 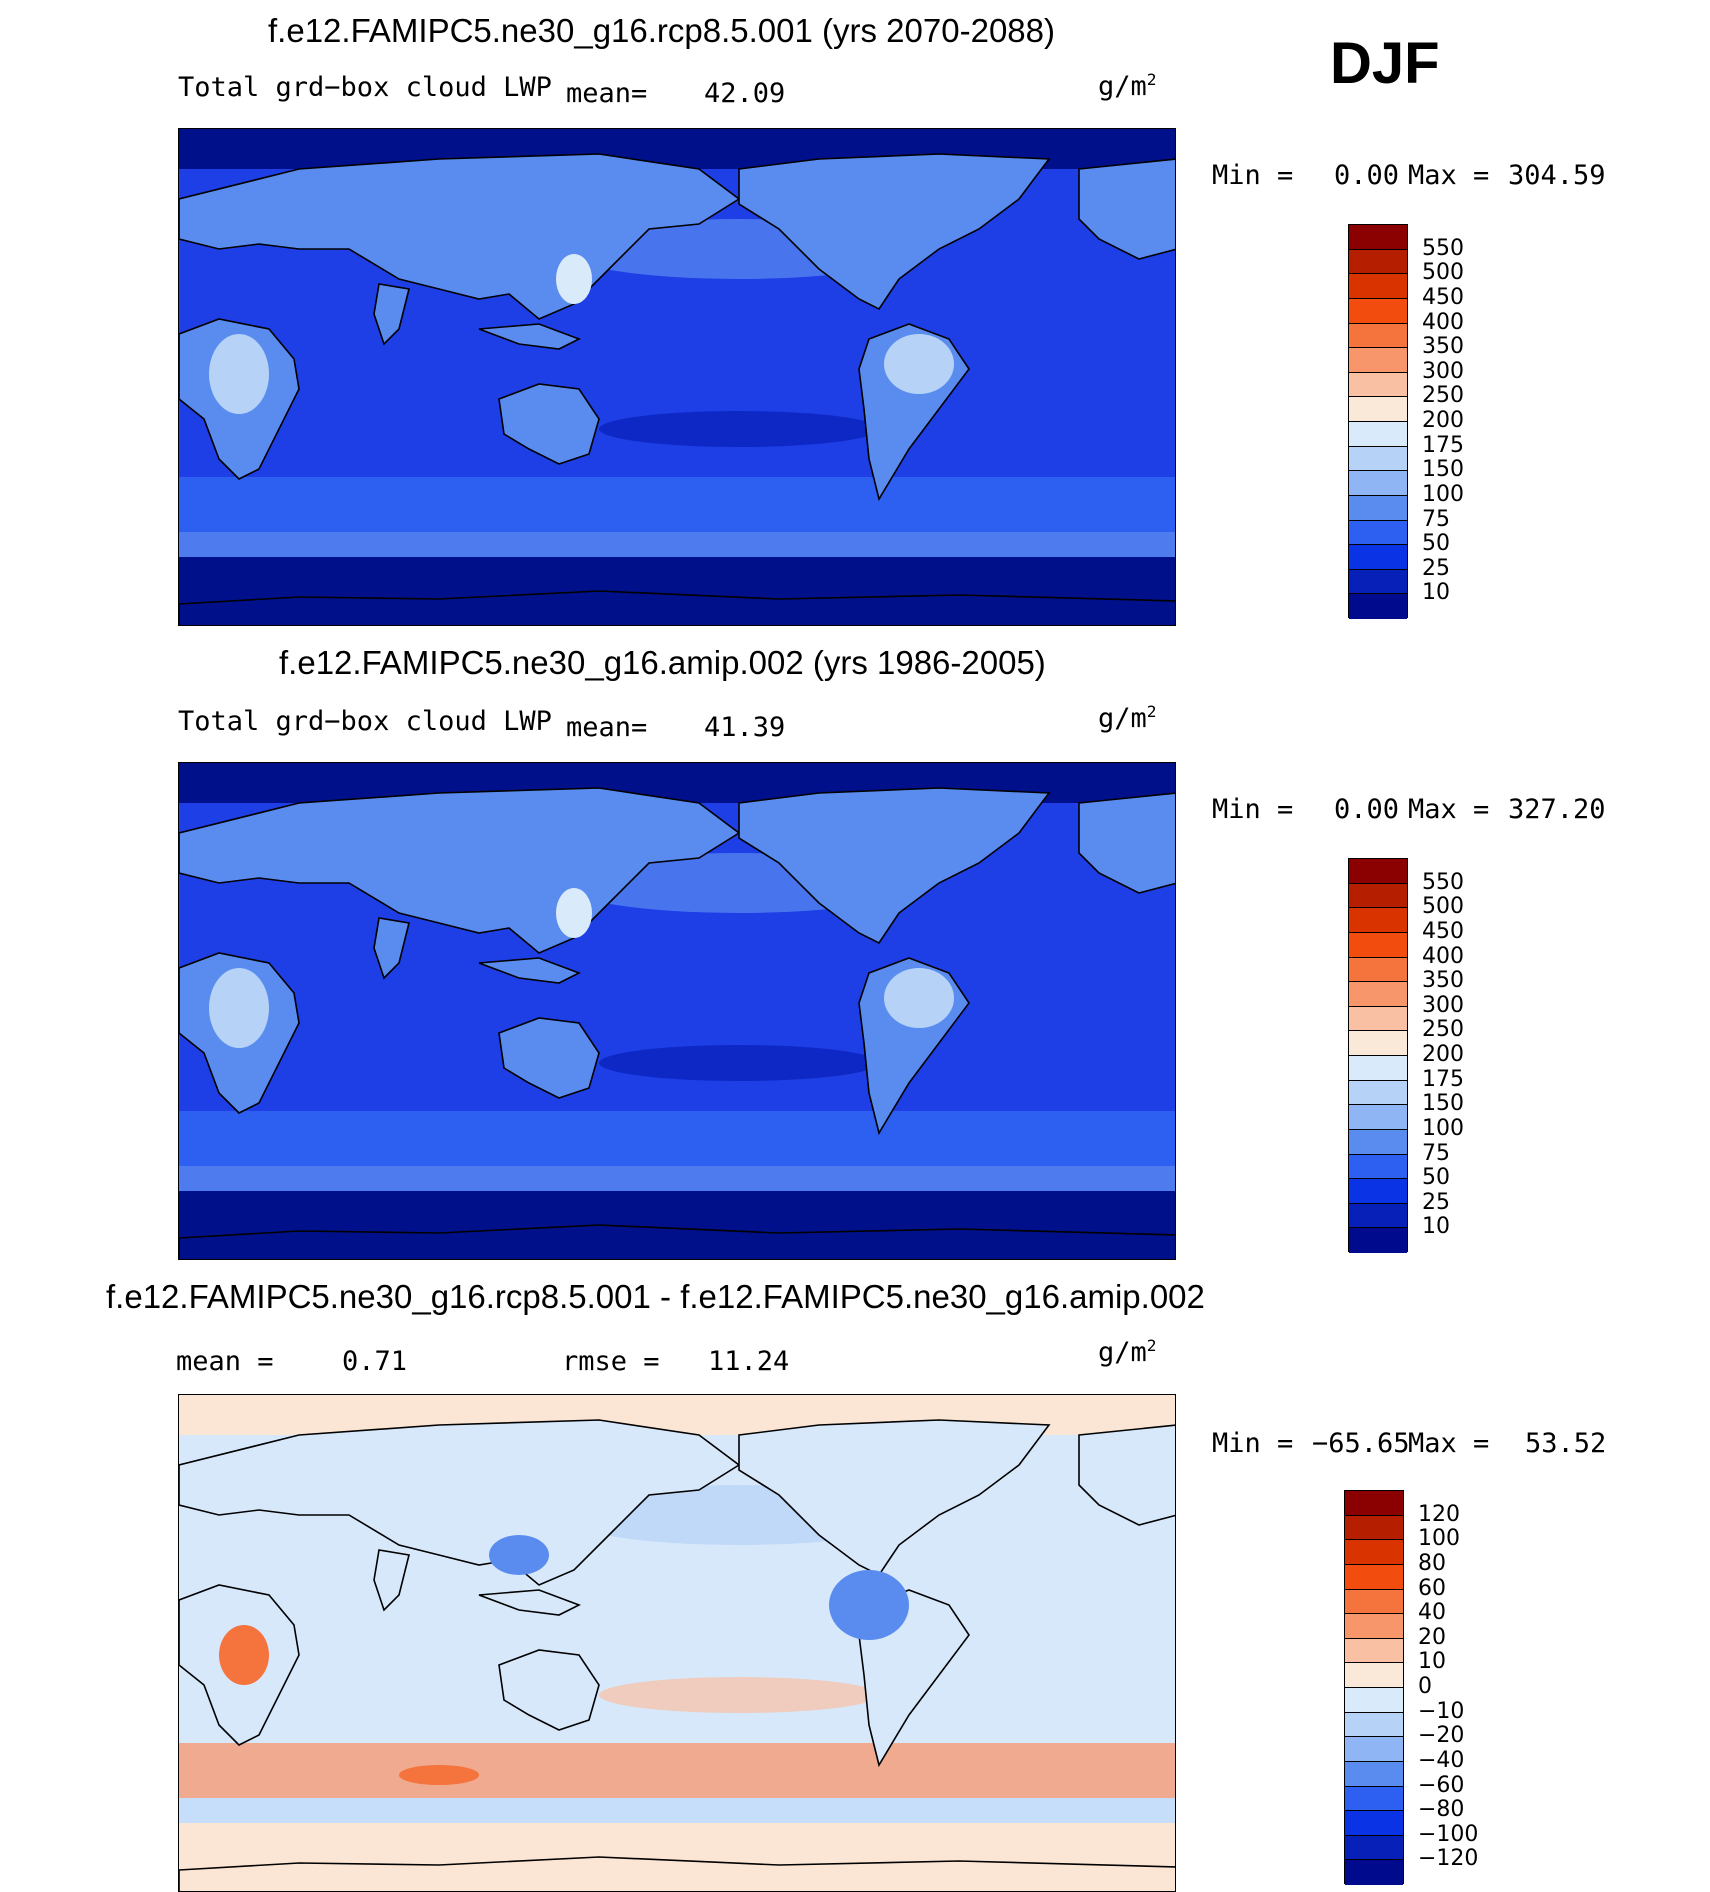 I want to click on panel-3-min-label: Min =, so click(x=1253, y=1443).